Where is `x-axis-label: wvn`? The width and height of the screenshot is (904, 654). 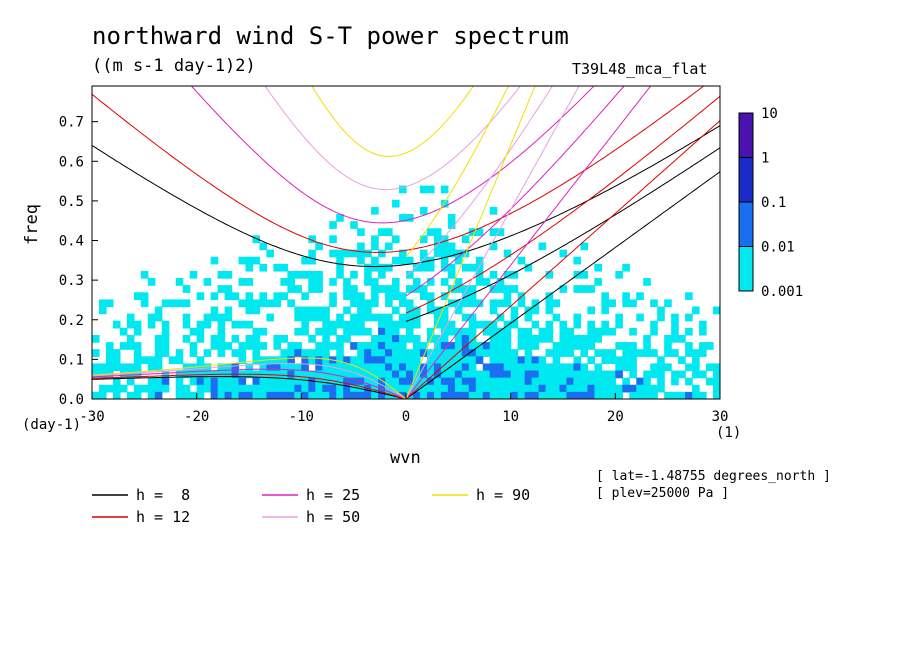
x-axis-label: wvn is located at coordinates (405, 458).